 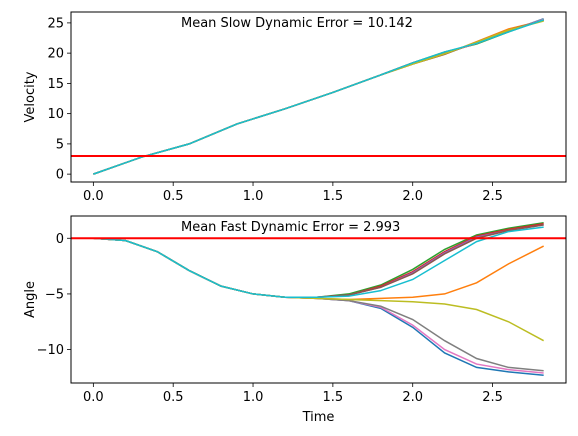 I want to click on y-axis-label: Angle, so click(x=30, y=299).